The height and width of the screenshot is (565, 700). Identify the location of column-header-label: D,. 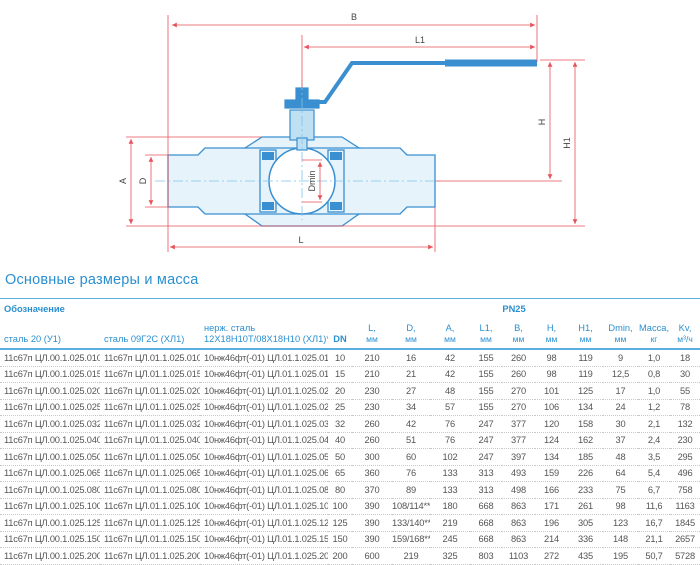
(411, 328).